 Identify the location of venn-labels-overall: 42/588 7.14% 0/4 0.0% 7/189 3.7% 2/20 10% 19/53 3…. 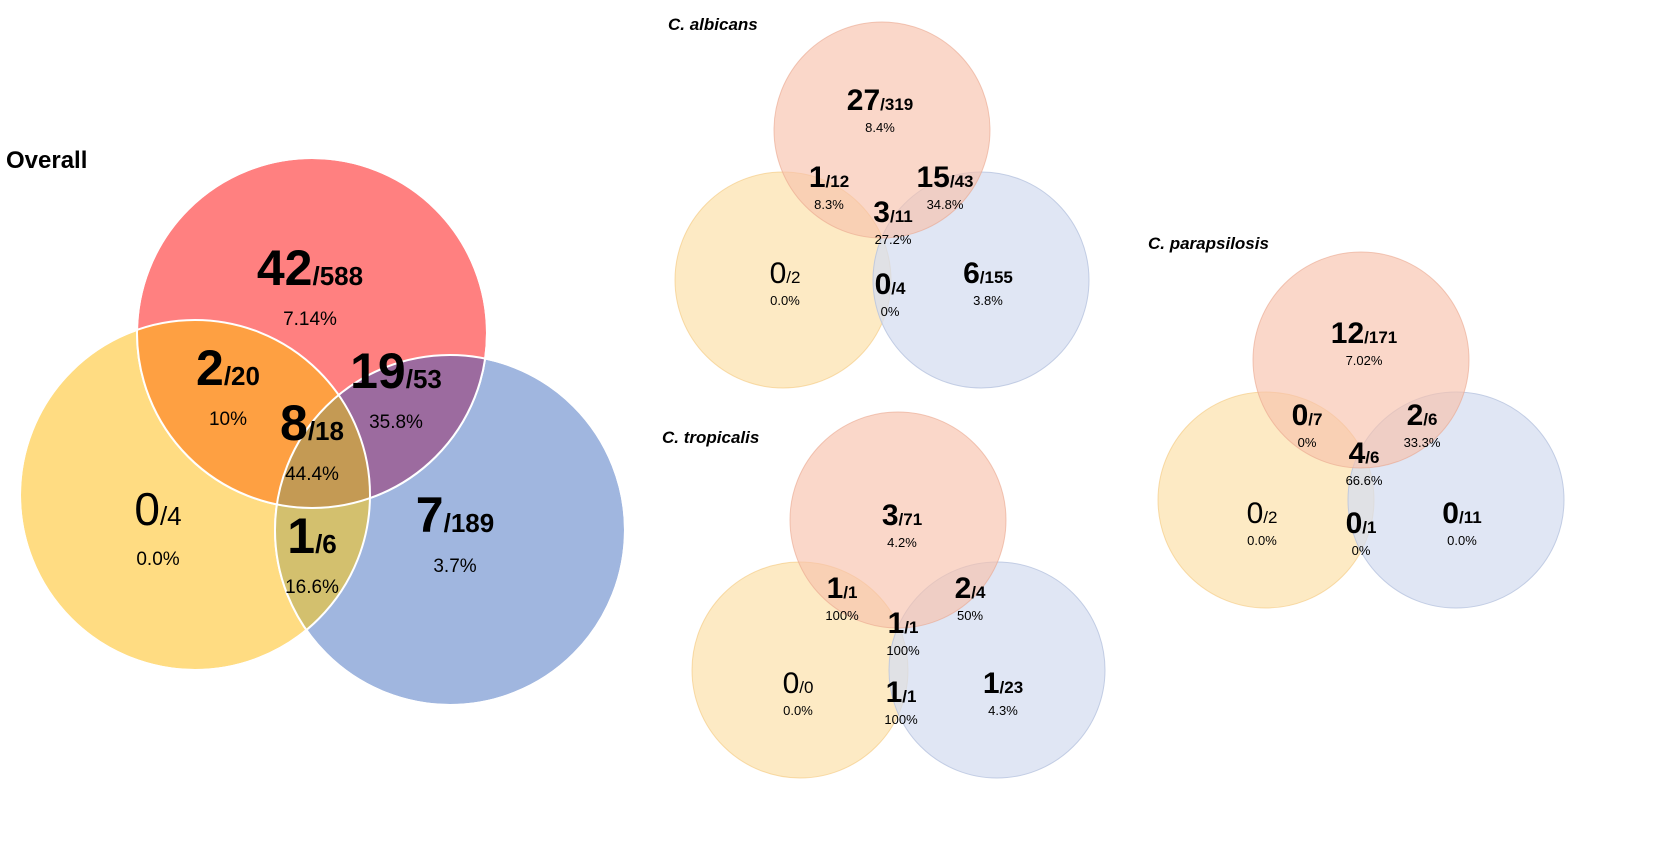
(314, 419).